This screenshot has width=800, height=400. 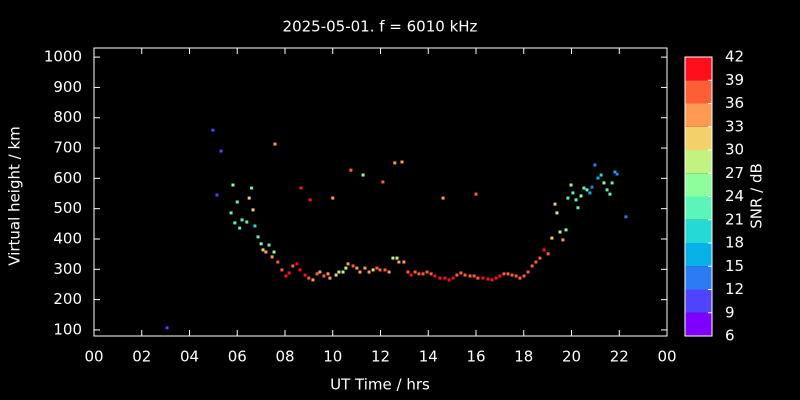 I want to click on y-tick-label: 100, so click(x=67, y=329).